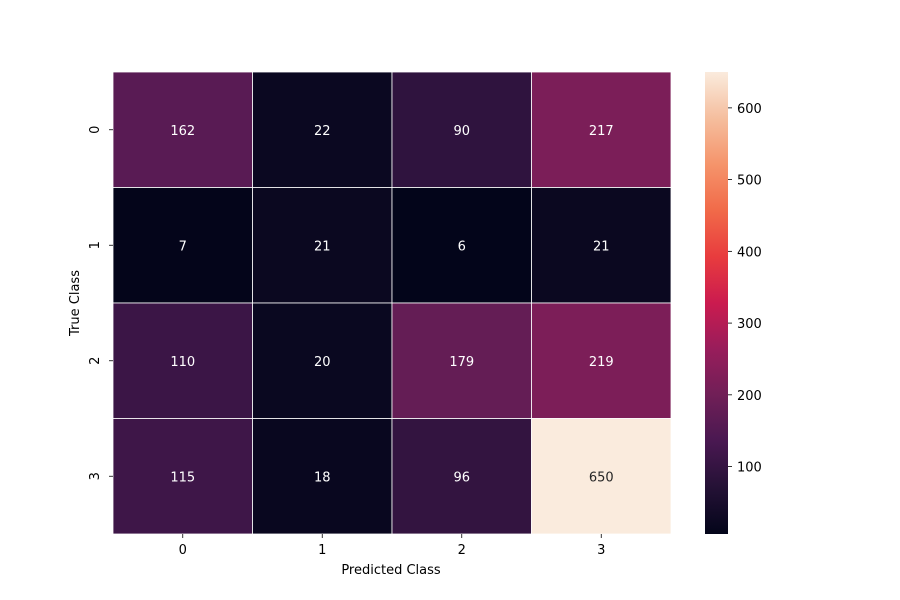 This screenshot has height=600, width=900. I want to click on heatmap-cell-r1-c3, so click(601, 245).